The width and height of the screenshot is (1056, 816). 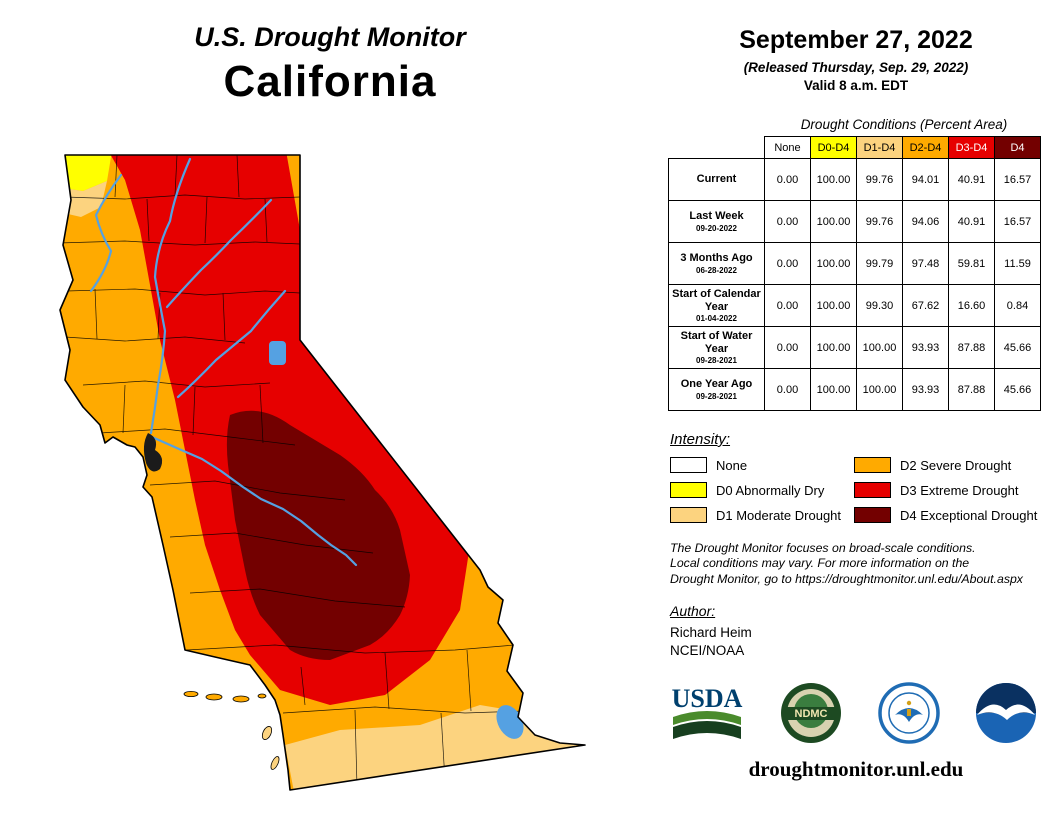 What do you see at coordinates (787, 147) in the screenshot?
I see `column-header-none: None` at bounding box center [787, 147].